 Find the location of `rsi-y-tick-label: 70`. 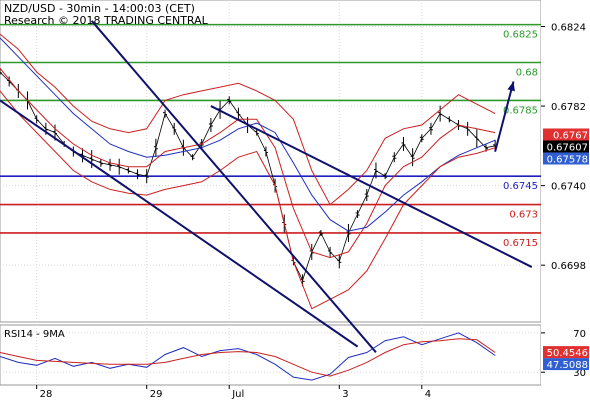

rsi-y-tick-label: 70 is located at coordinates (579, 334).